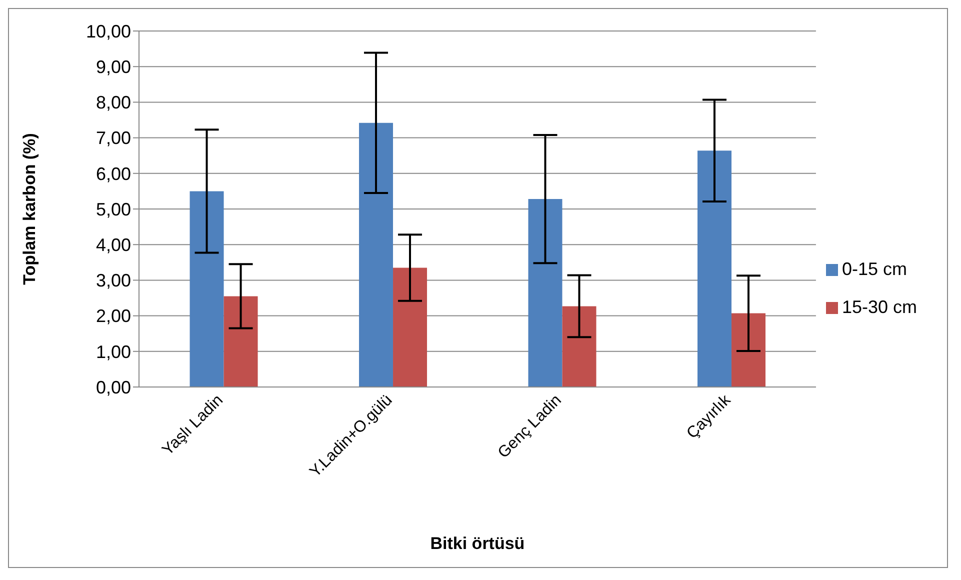 The height and width of the screenshot is (580, 961). Describe the element at coordinates (477, 543) in the screenshot. I see `x-axis-title: Bitki örtüsü` at that location.